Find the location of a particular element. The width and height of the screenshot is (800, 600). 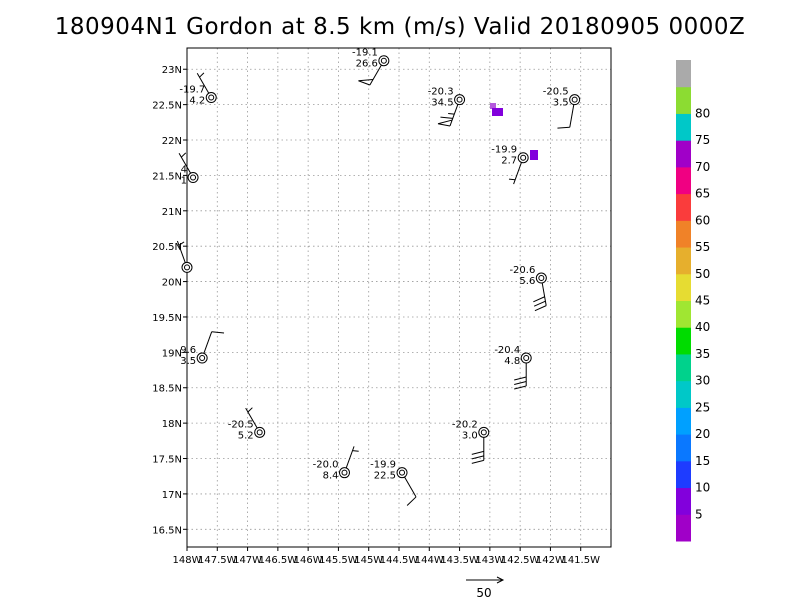

y-tick-label: 21.5N is located at coordinates (167, 176).